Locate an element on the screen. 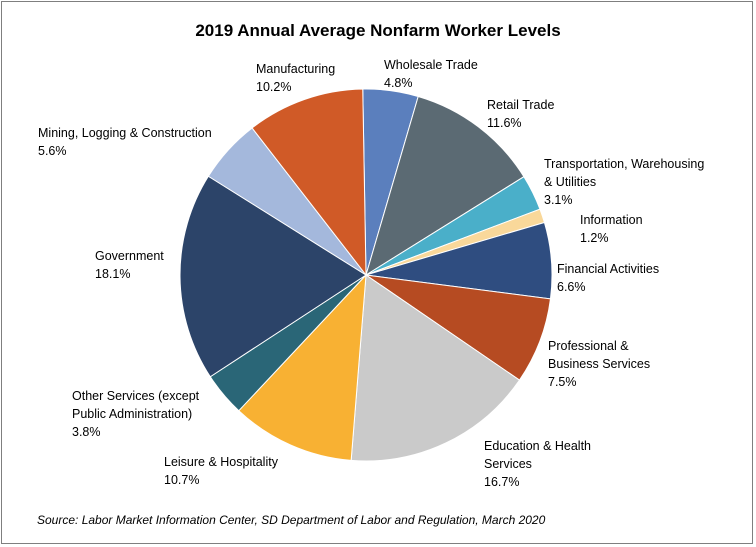 The width and height of the screenshot is (756, 547). slice-label: Government 18.1% is located at coordinates (129, 265).